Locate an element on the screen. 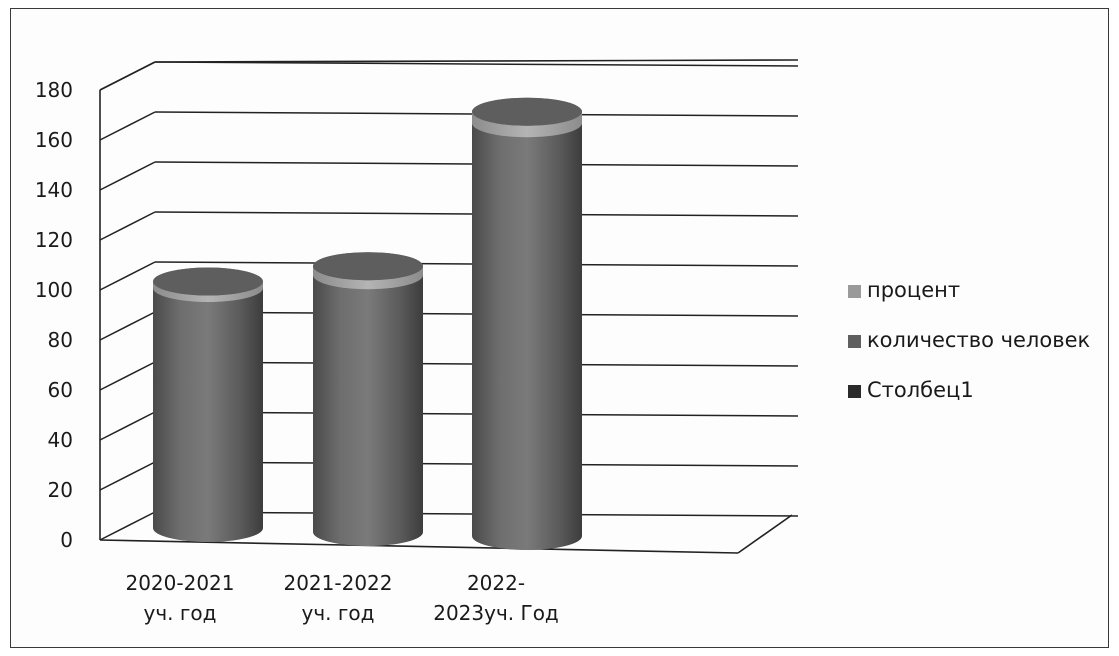 The image size is (1119, 656). x-category-label: 2021-2022 уч. год is located at coordinates (337, 598).